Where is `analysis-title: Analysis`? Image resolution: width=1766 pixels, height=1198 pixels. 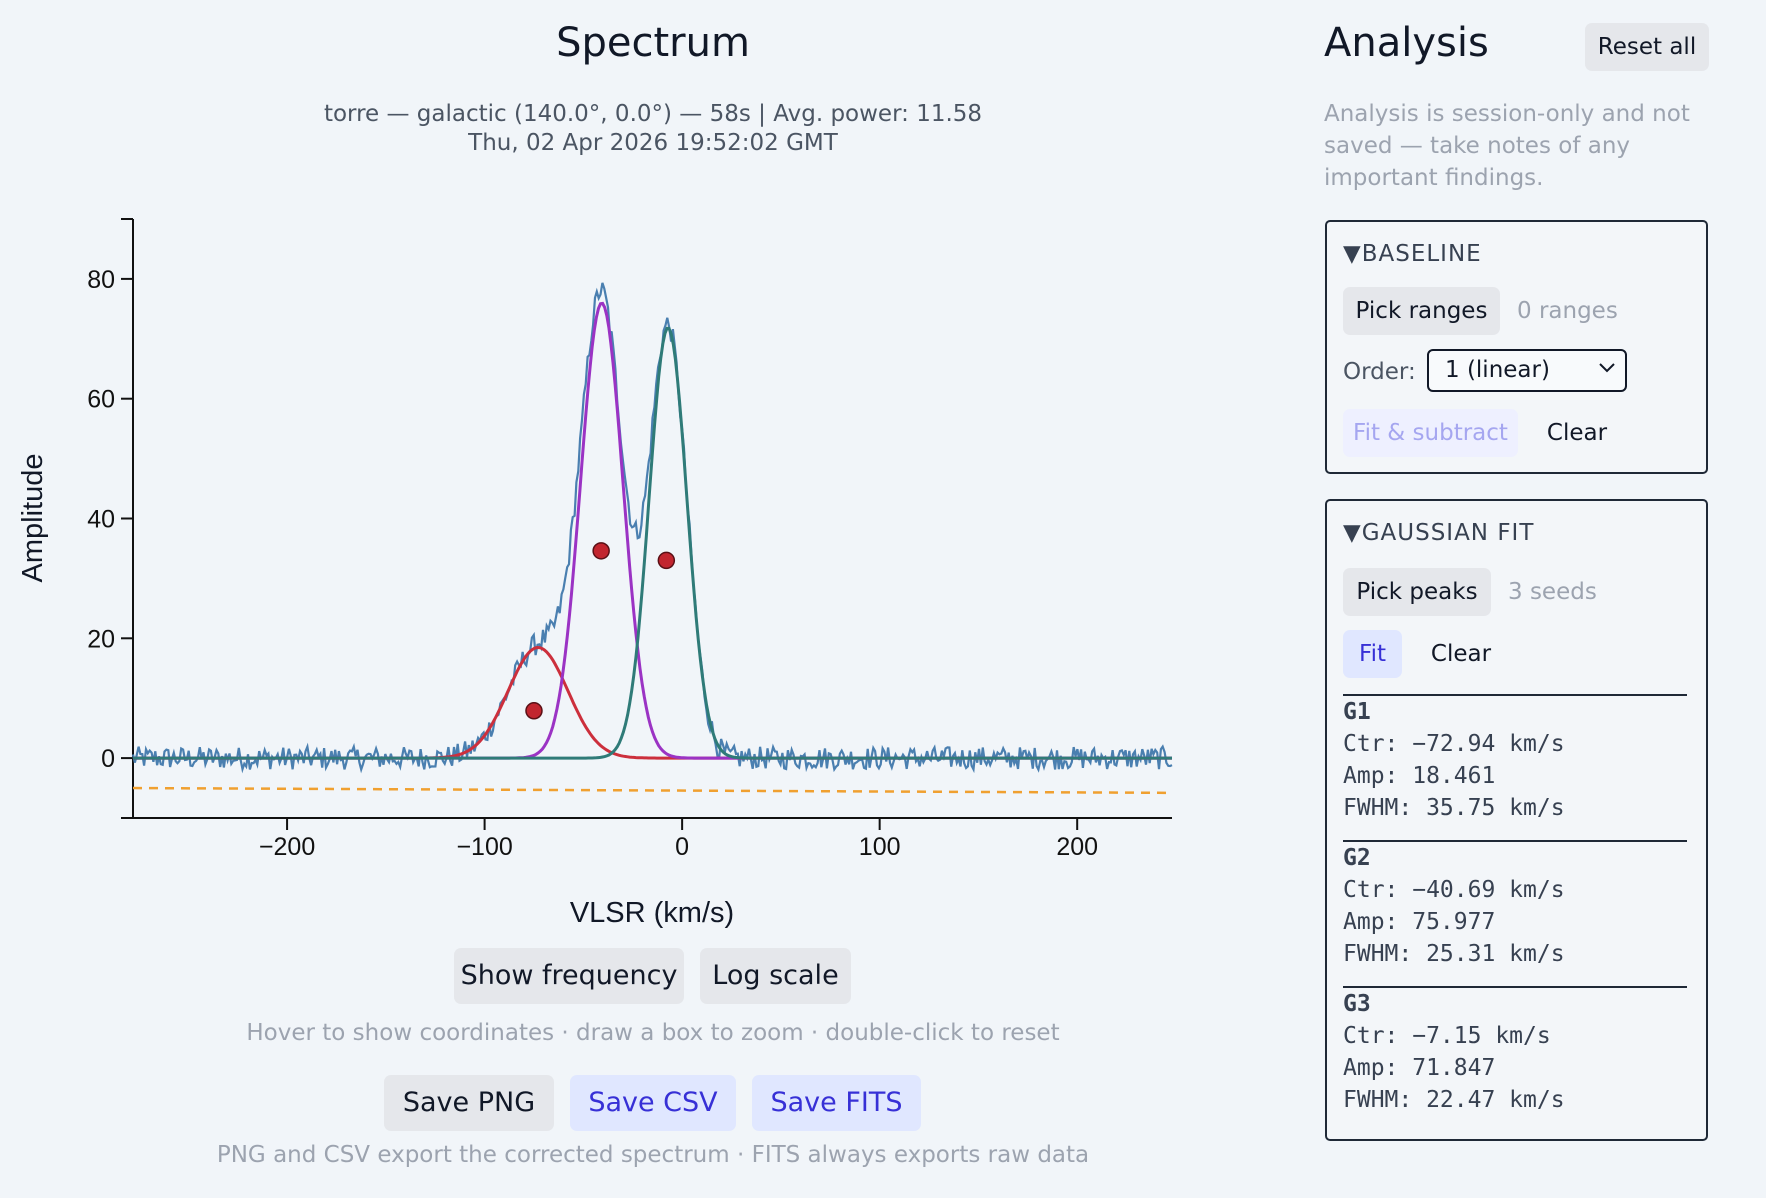
analysis-title: Analysis is located at coordinates (1406, 43).